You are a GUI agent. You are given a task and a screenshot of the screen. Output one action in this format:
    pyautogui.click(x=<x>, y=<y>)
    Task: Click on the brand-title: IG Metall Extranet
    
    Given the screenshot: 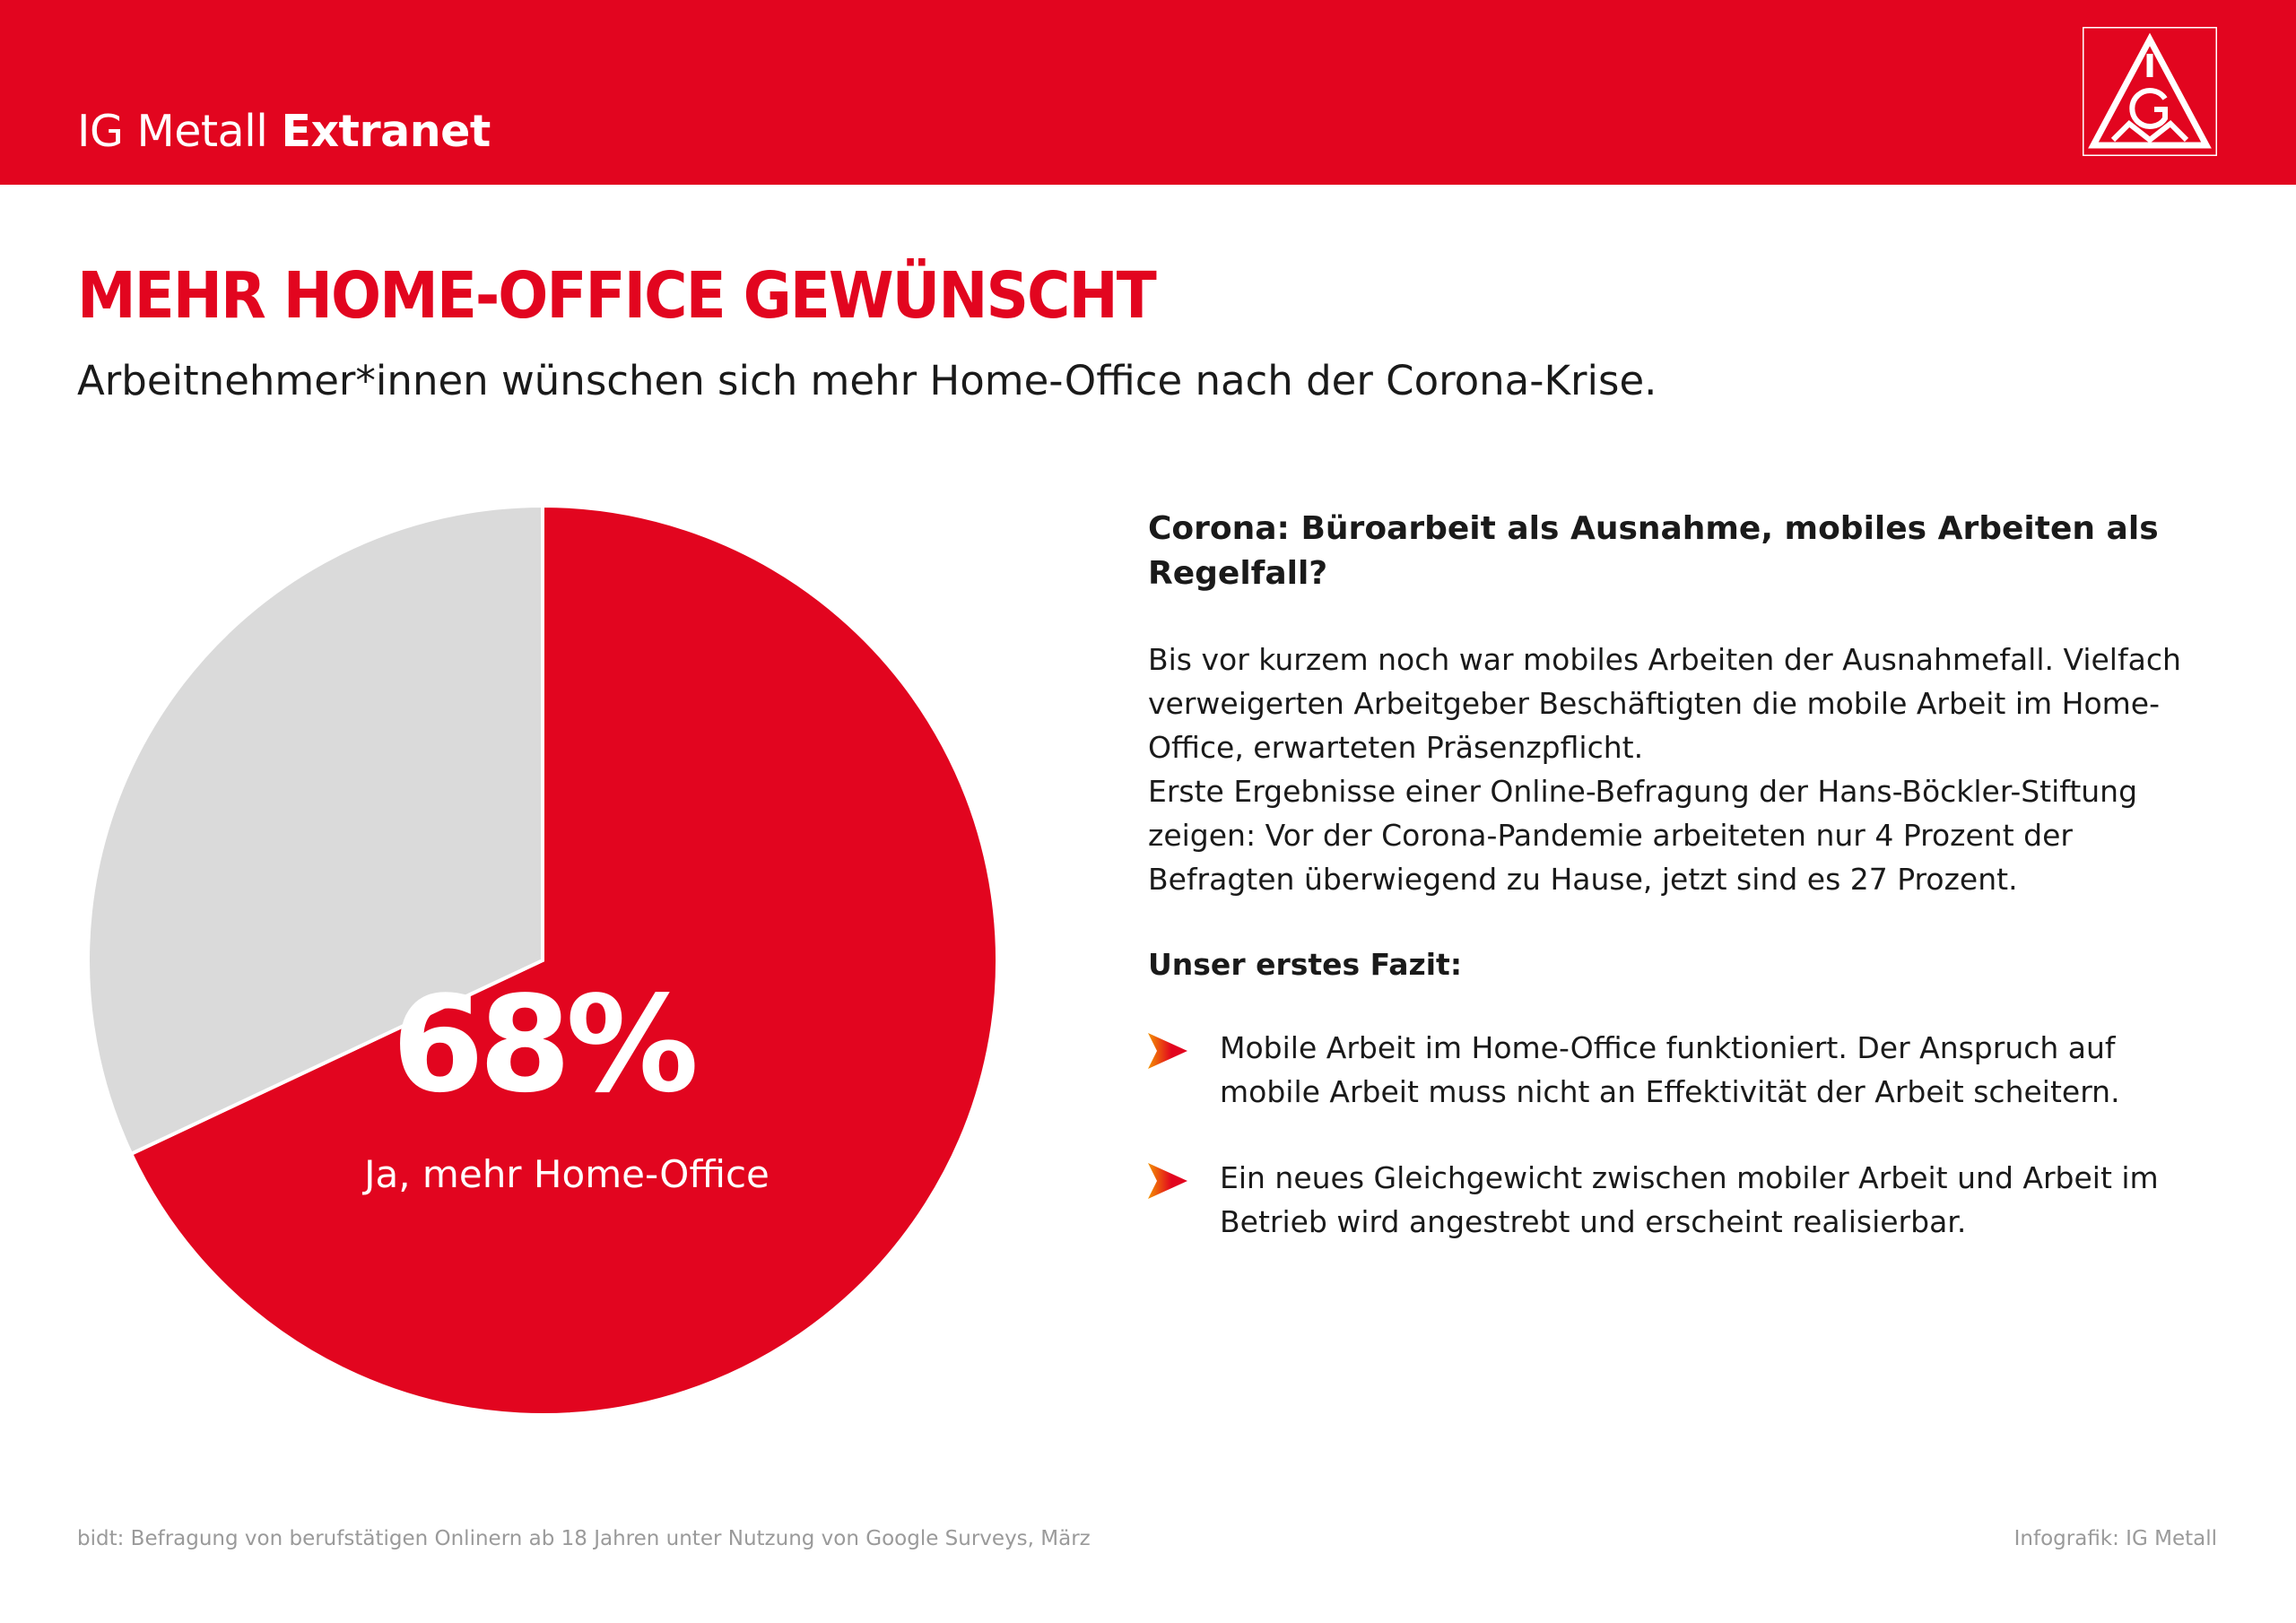 What is the action you would take?
    pyautogui.click(x=284, y=131)
    